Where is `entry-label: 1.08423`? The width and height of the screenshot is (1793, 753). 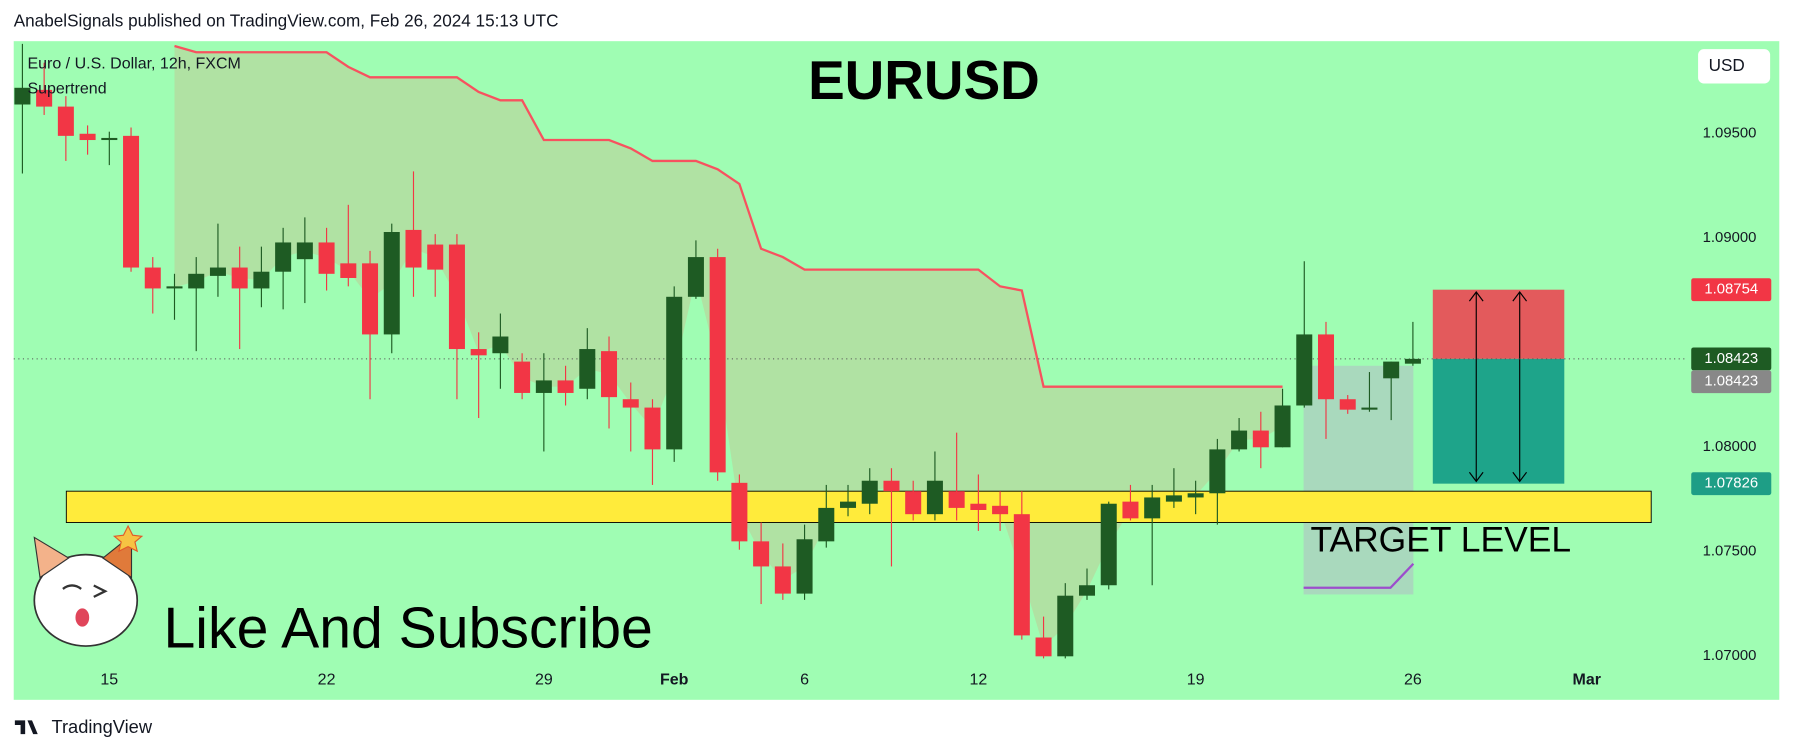
entry-label: 1.08423 is located at coordinates (1731, 382).